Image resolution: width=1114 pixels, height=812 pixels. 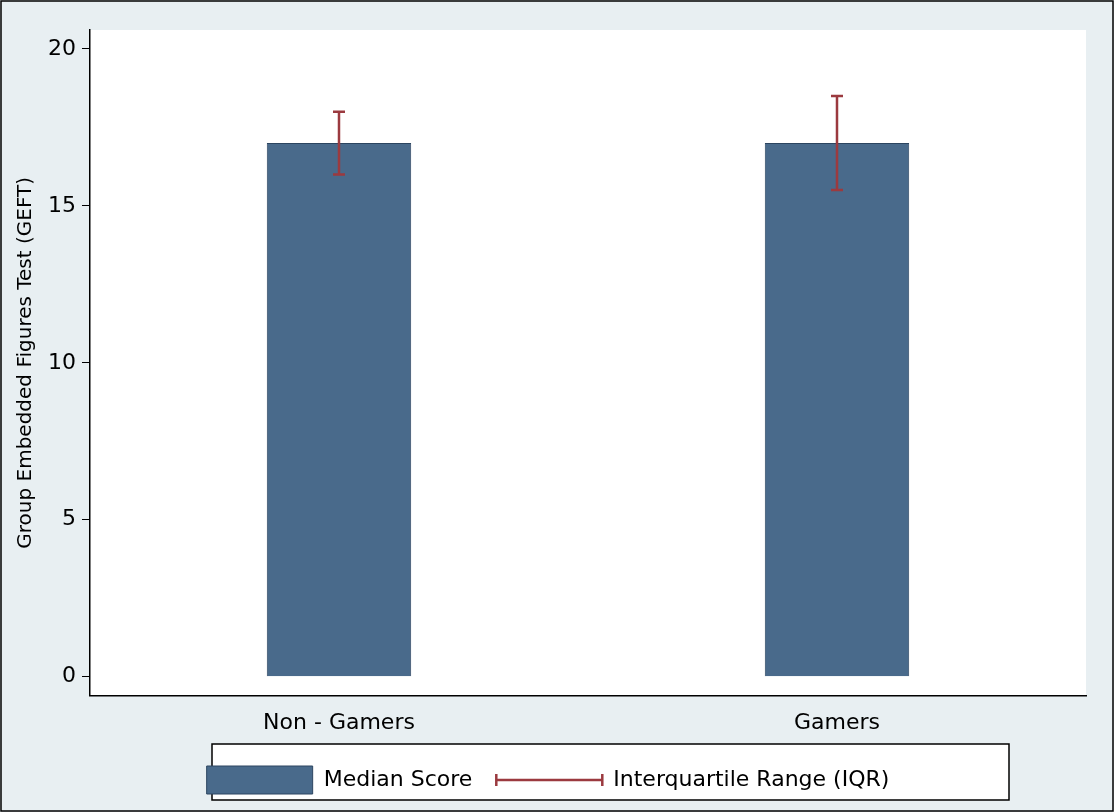 What do you see at coordinates (68, 675) in the screenshot?
I see `y-tick-label: 0` at bounding box center [68, 675].